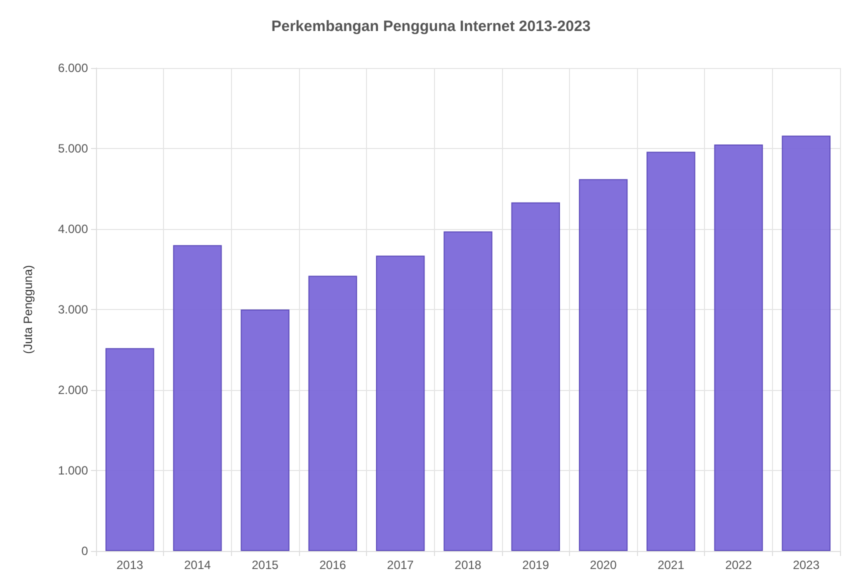 The width and height of the screenshot is (862, 581). Describe the element at coordinates (73, 229) in the screenshot. I see `y-tick-label: 4.000` at that location.